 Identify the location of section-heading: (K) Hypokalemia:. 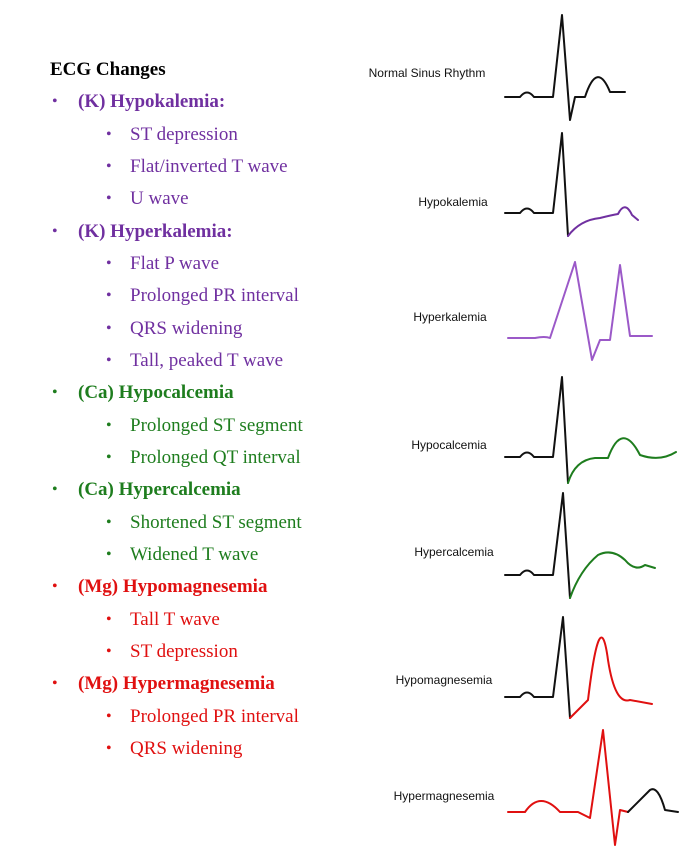
(152, 102).